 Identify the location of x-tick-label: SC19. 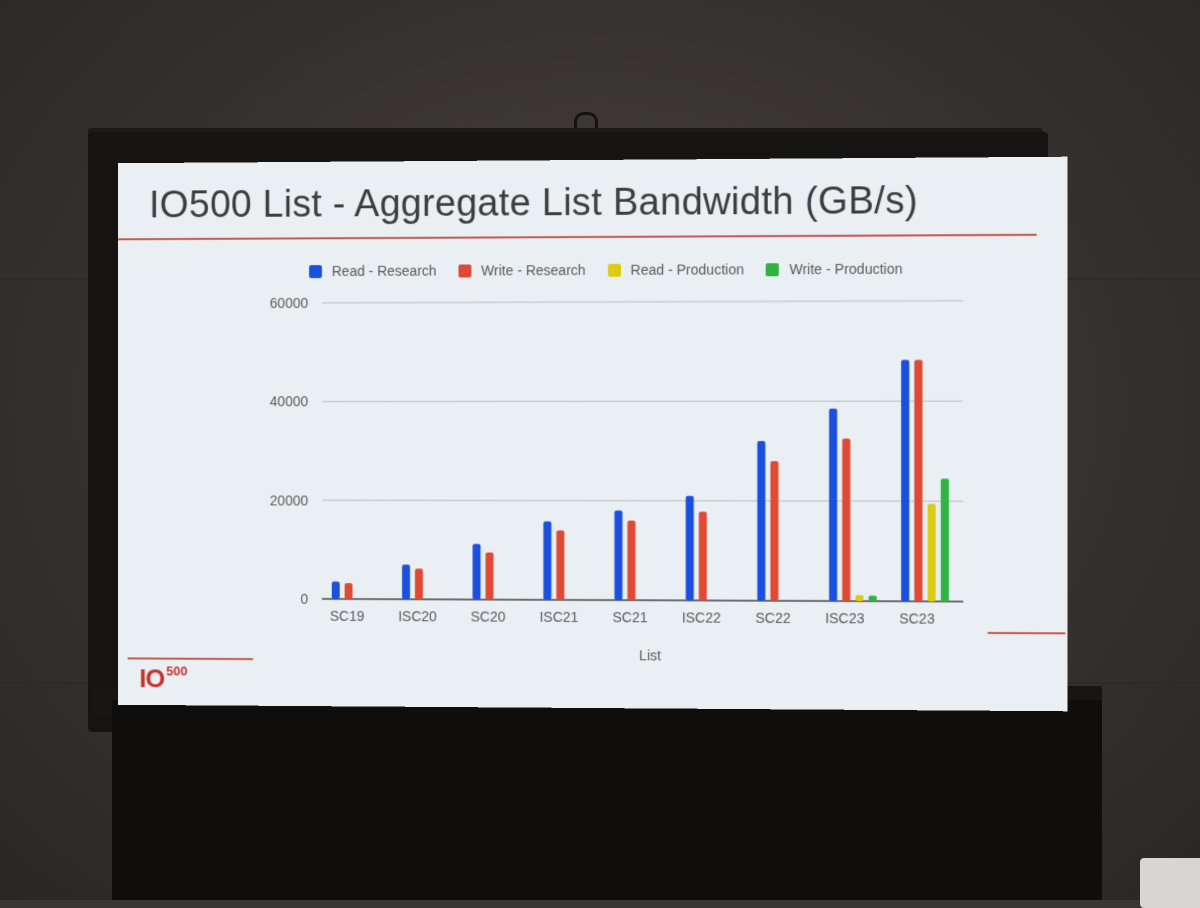
(347, 616).